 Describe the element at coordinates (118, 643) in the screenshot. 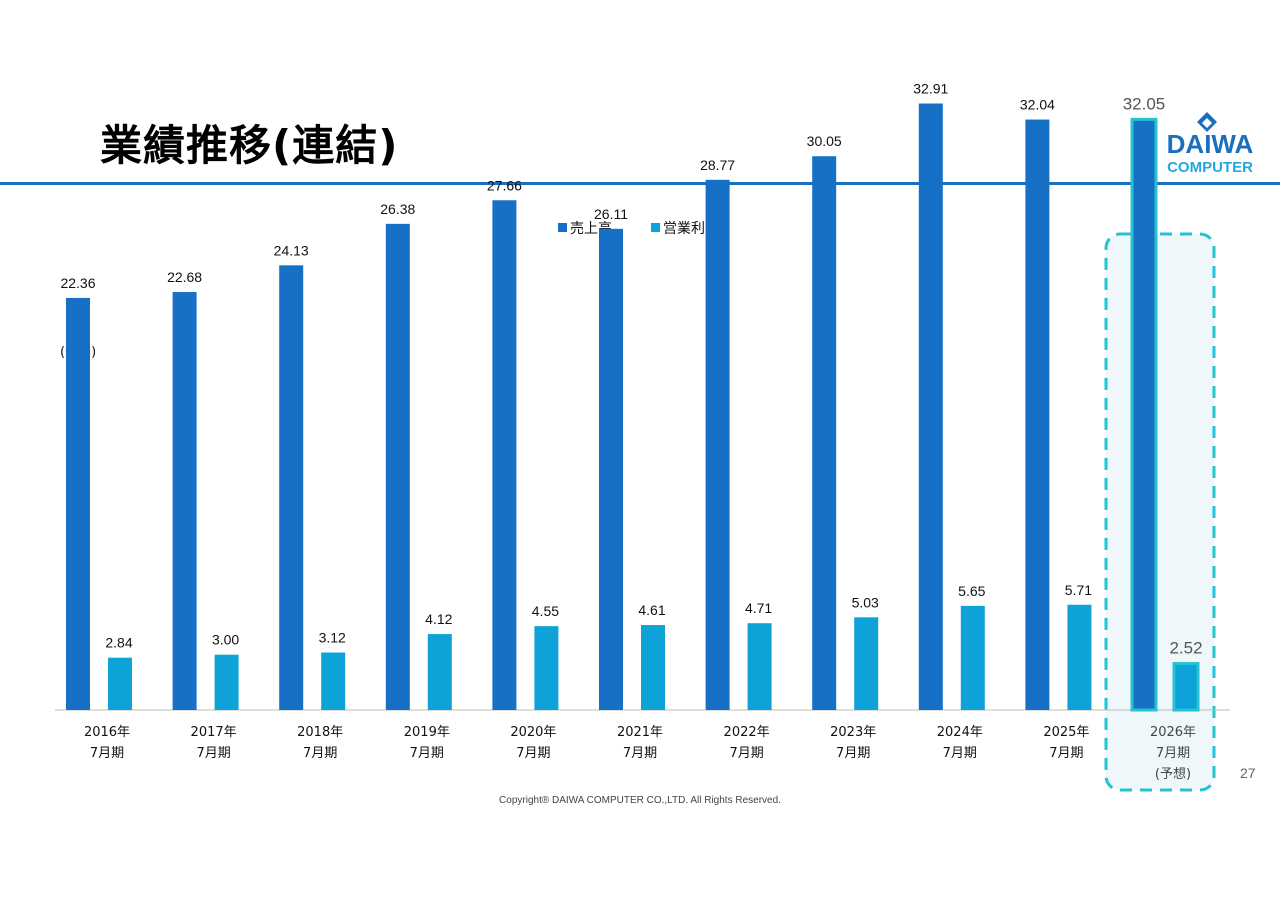

I see `data-label-profit: 2.84` at that location.